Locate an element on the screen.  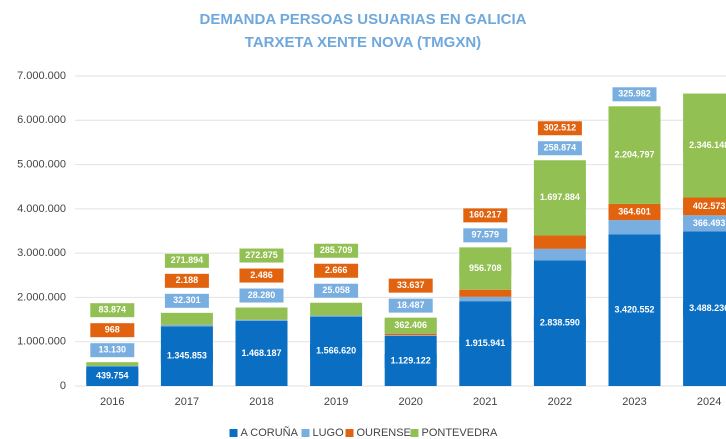
value-label: 272.875 is located at coordinates (261, 255).